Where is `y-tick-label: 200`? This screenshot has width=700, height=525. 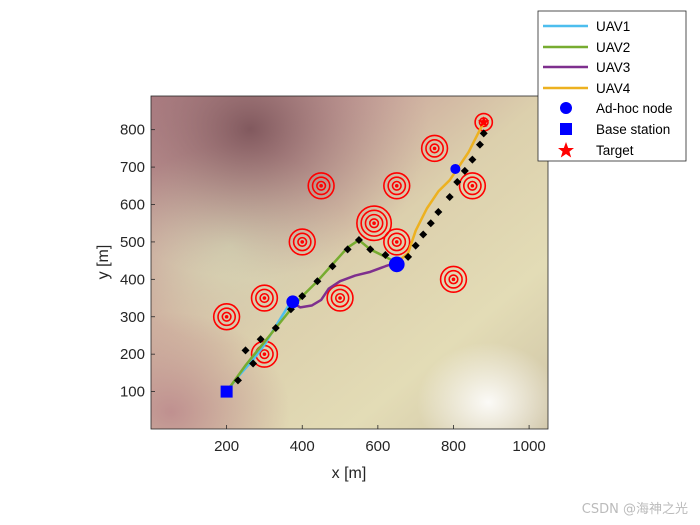 y-tick-label: 200 is located at coordinates (132, 354).